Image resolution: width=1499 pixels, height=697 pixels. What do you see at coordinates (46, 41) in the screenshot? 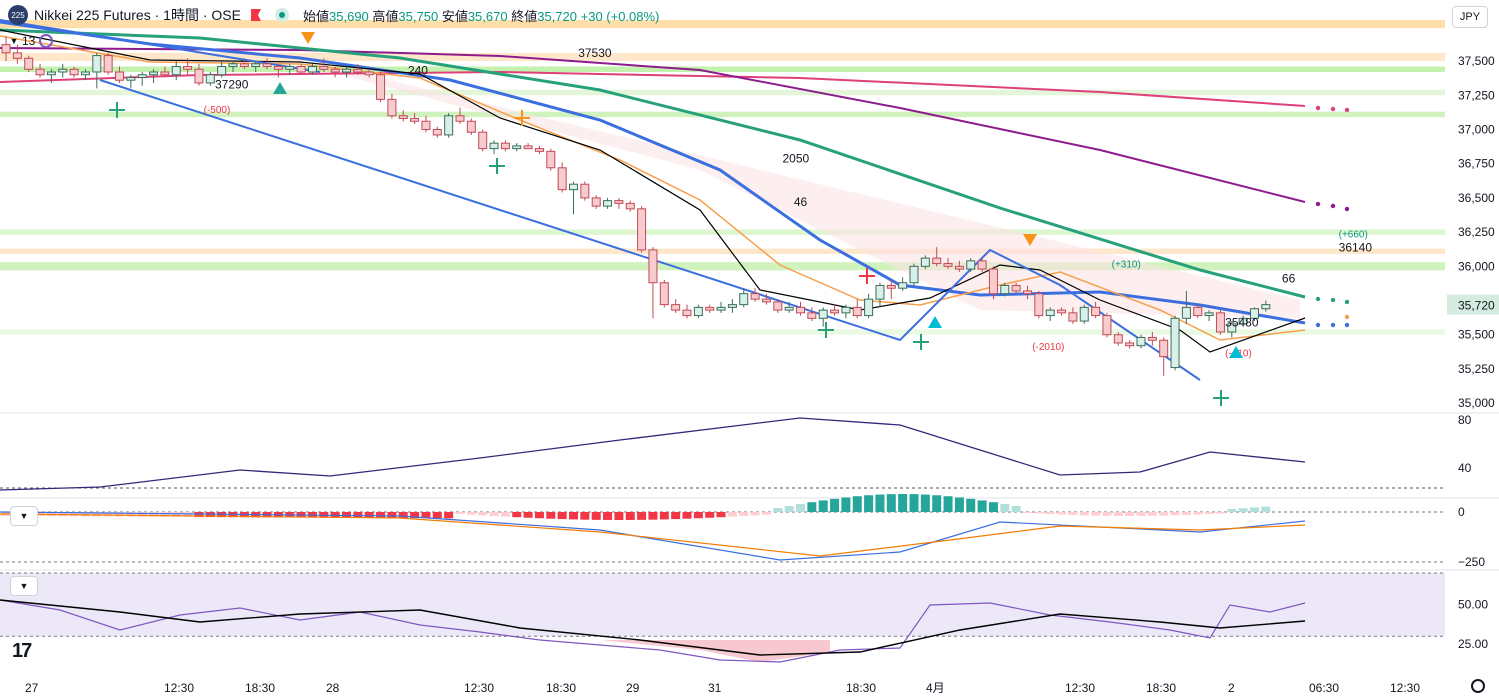
I see `cycle-icon` at bounding box center [46, 41].